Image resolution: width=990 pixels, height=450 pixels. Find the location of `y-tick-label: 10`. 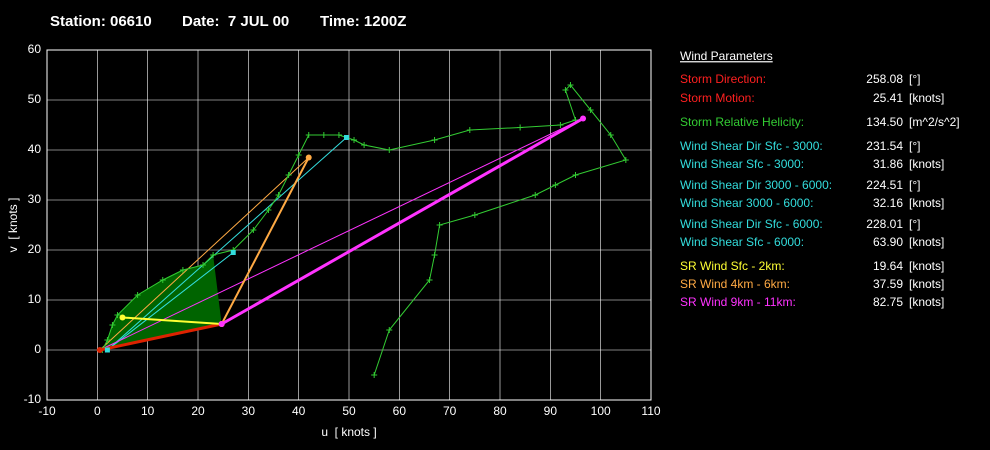

y-tick-label: 10 is located at coordinates (35, 299).